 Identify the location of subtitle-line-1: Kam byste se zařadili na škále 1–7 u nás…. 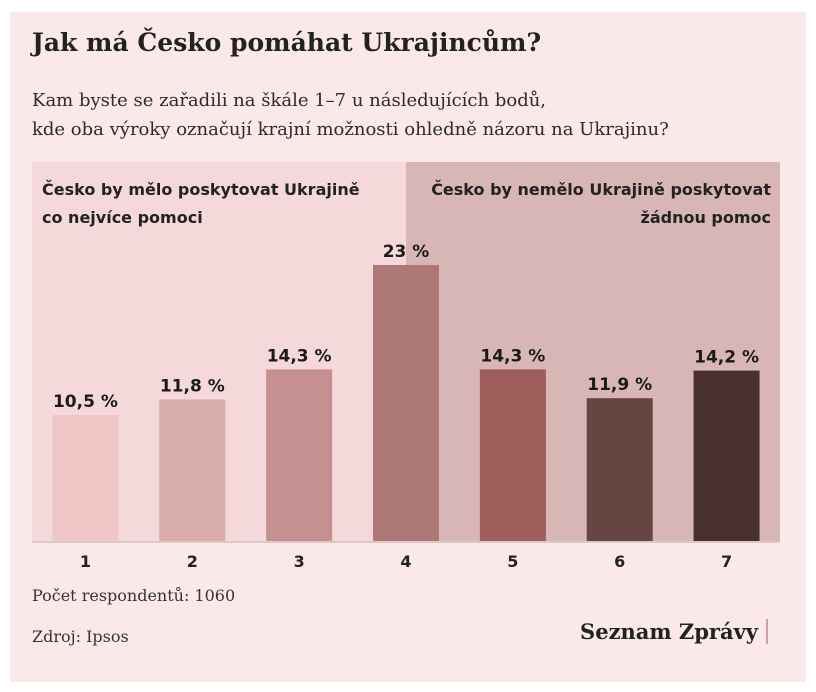
(289, 100).